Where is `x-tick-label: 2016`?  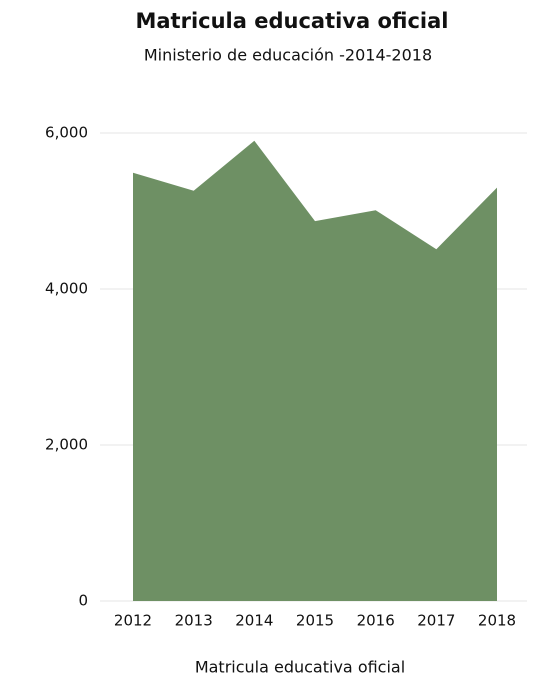 x-tick-label: 2016 is located at coordinates (376, 621).